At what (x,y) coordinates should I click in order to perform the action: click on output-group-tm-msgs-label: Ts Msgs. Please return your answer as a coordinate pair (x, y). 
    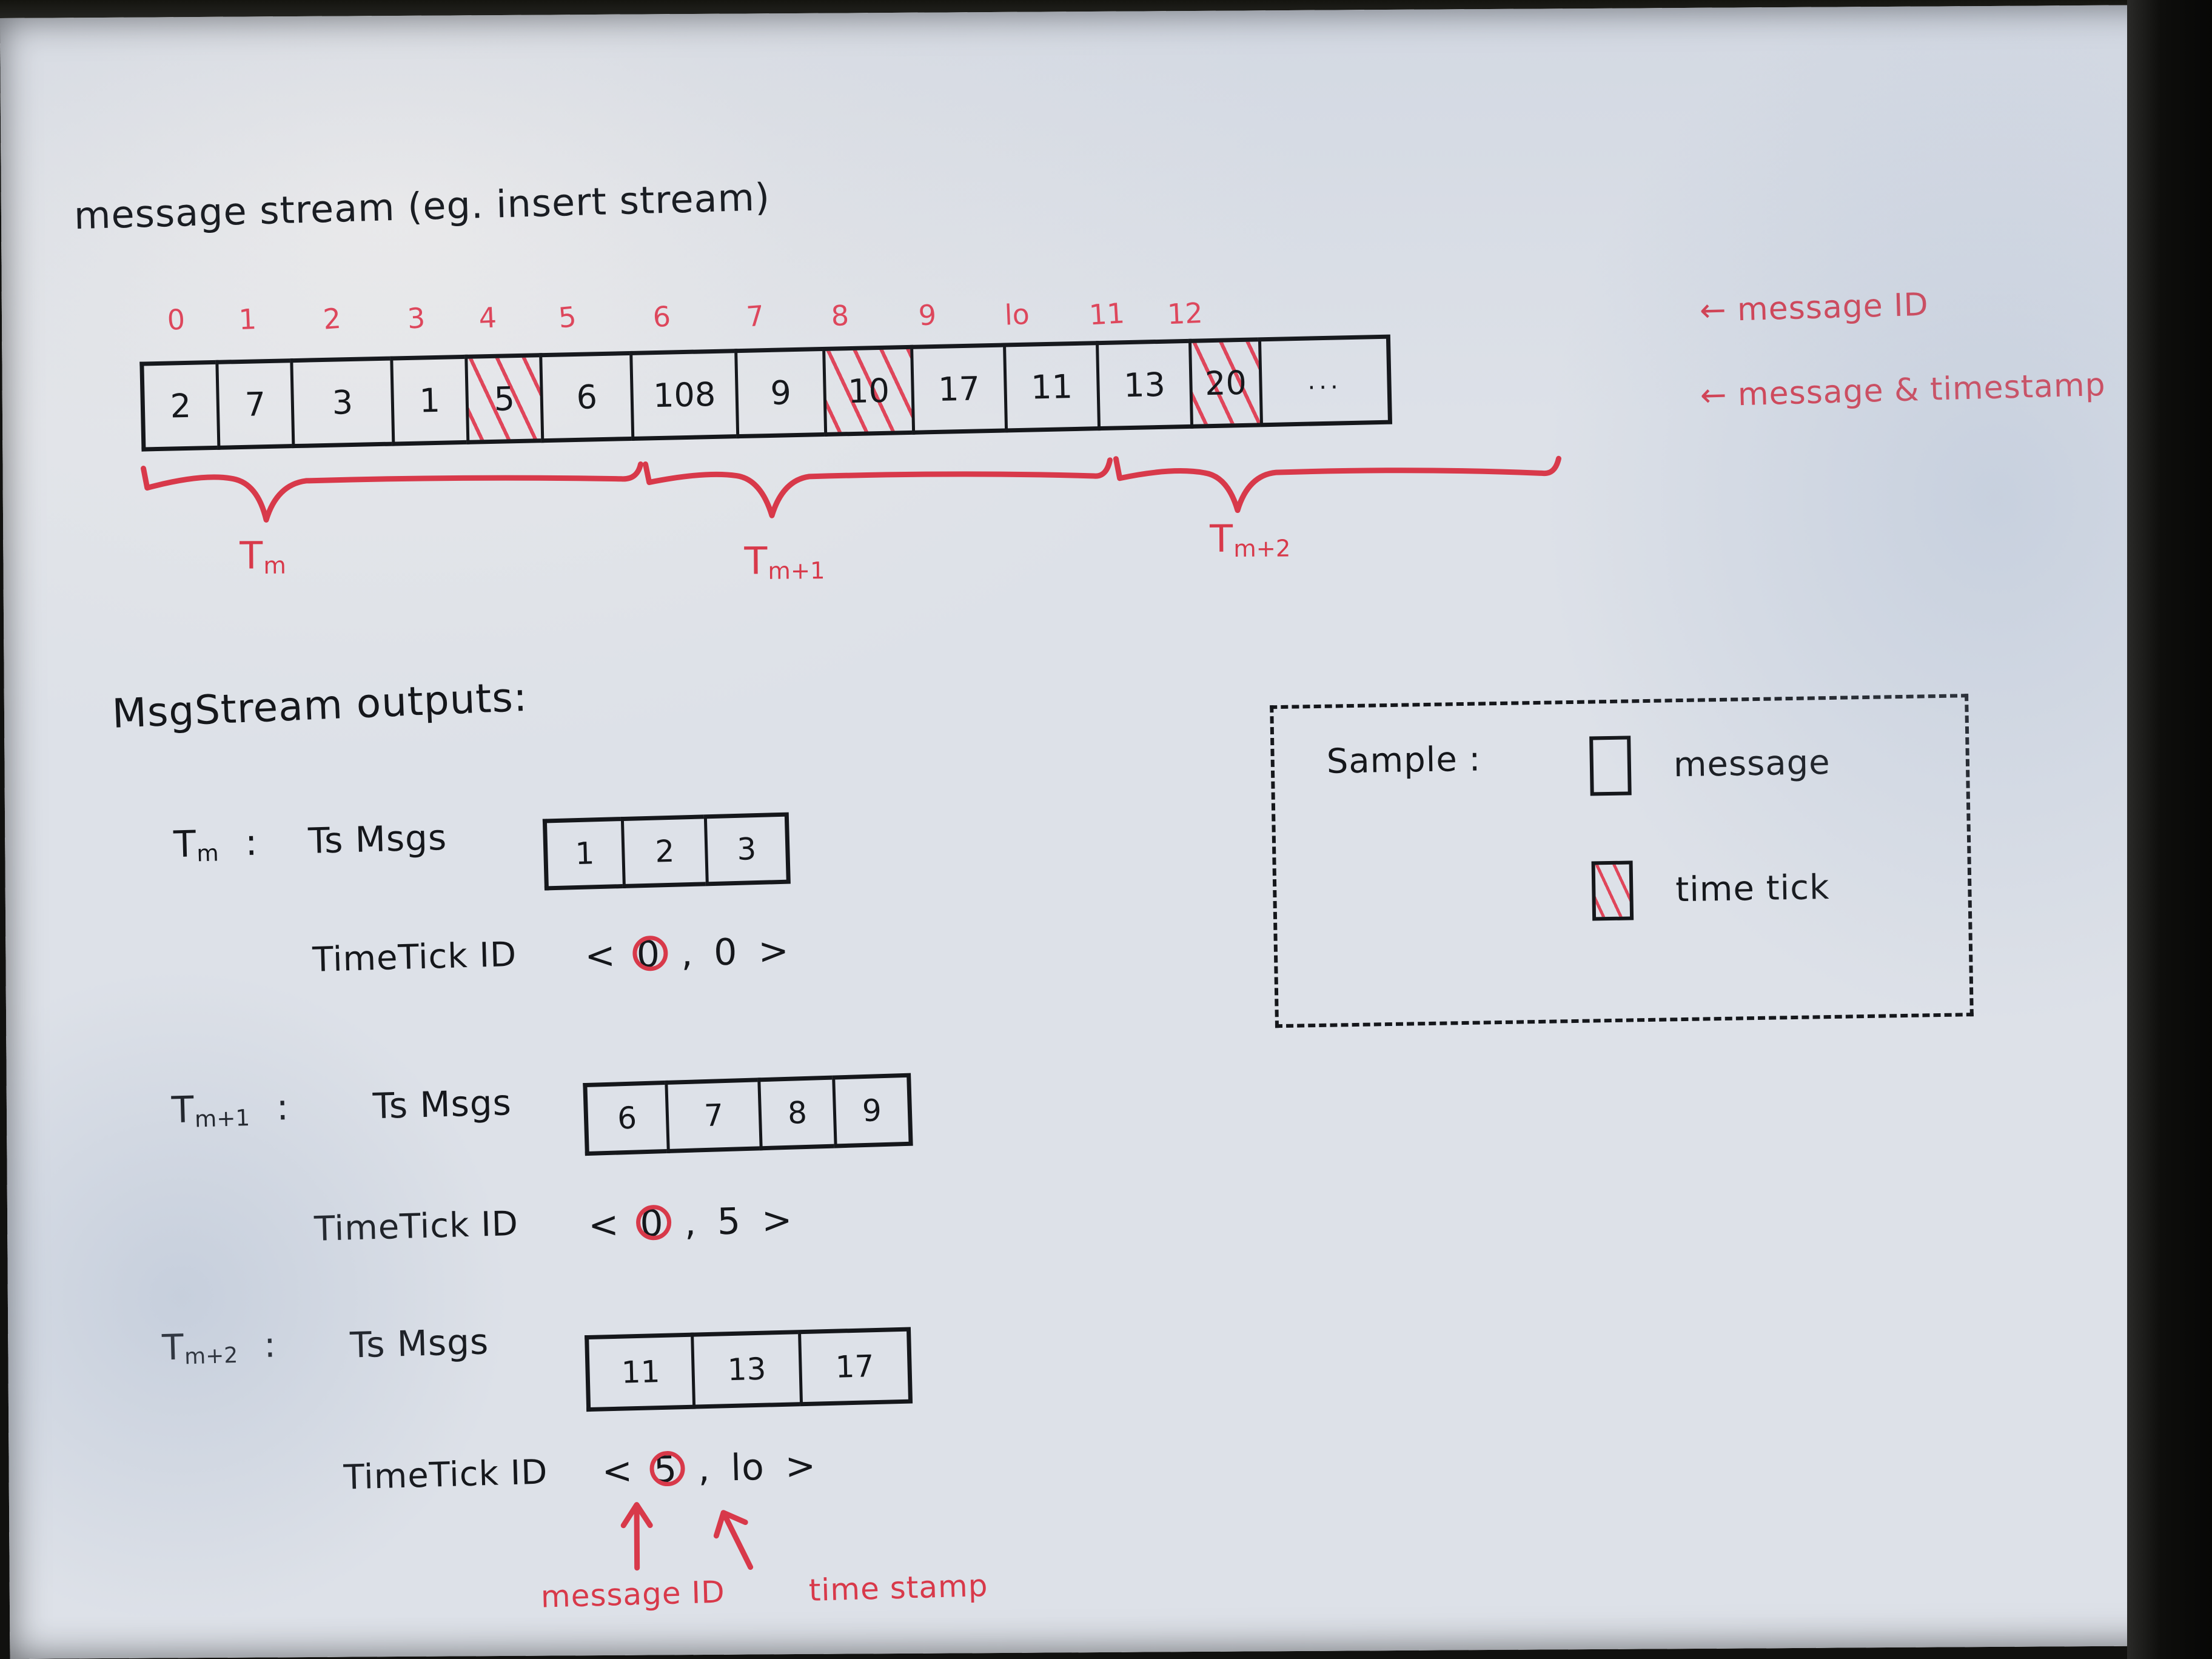
    Looking at the image, I should click on (377, 839).